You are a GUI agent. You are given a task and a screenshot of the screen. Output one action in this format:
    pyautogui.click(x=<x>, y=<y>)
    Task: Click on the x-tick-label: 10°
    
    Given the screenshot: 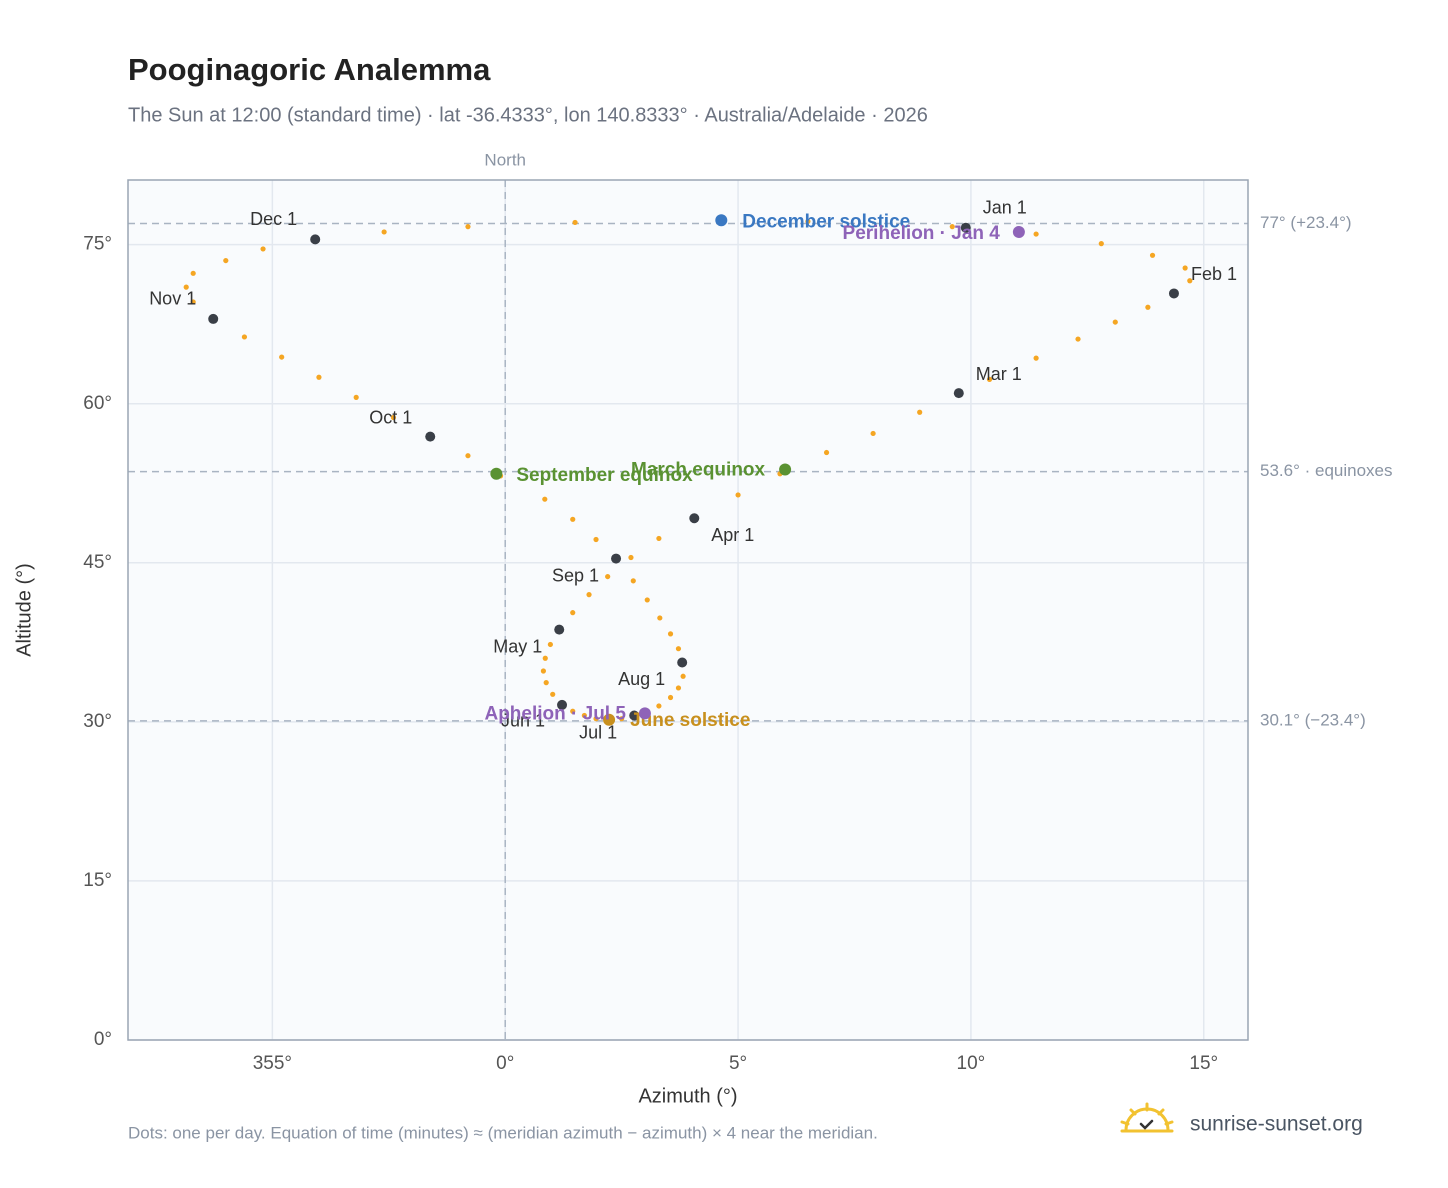 What is the action you would take?
    pyautogui.click(x=971, y=1063)
    